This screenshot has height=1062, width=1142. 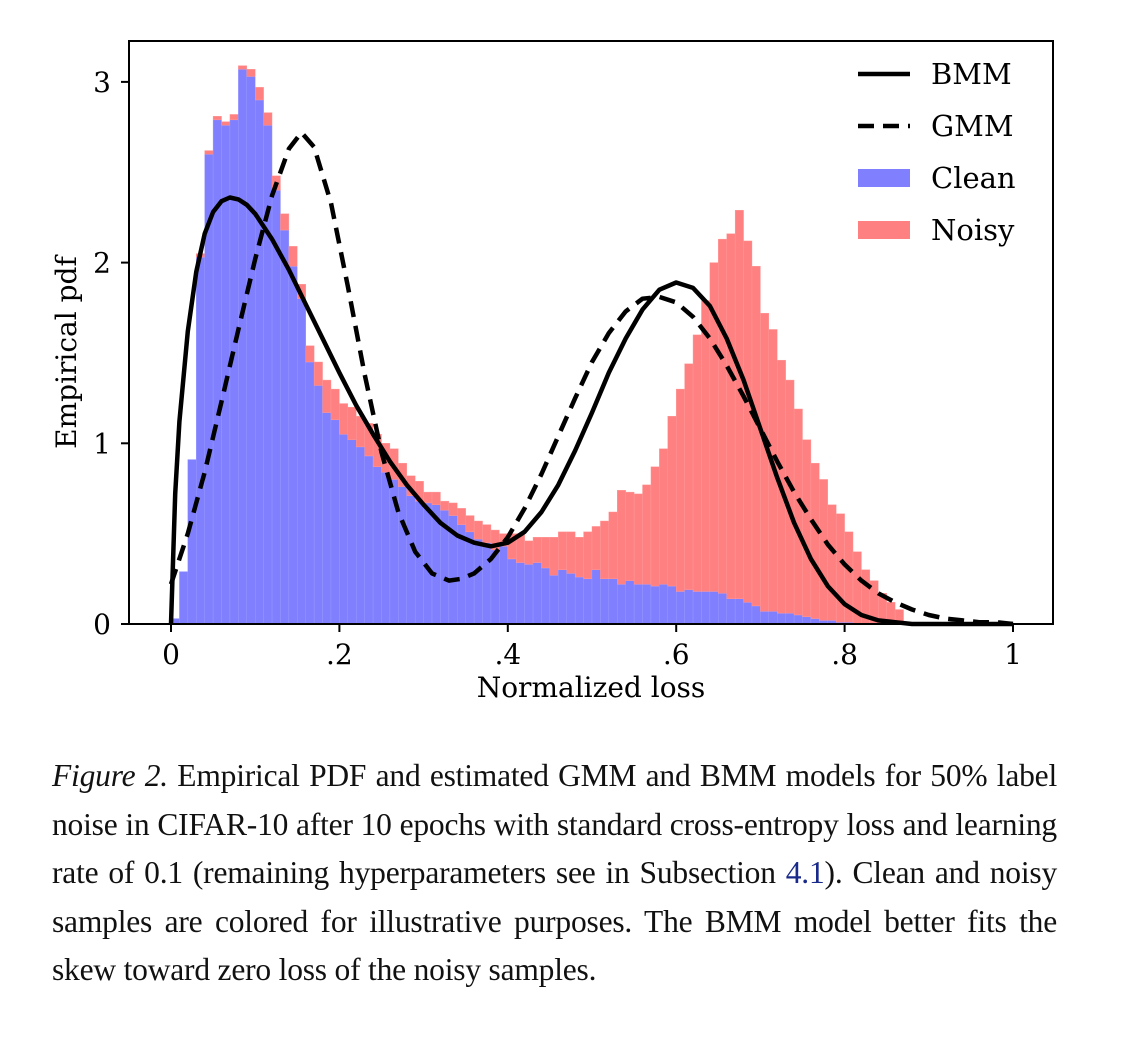 I want to click on legend-entry-bmm: BMM, so click(x=935, y=74).